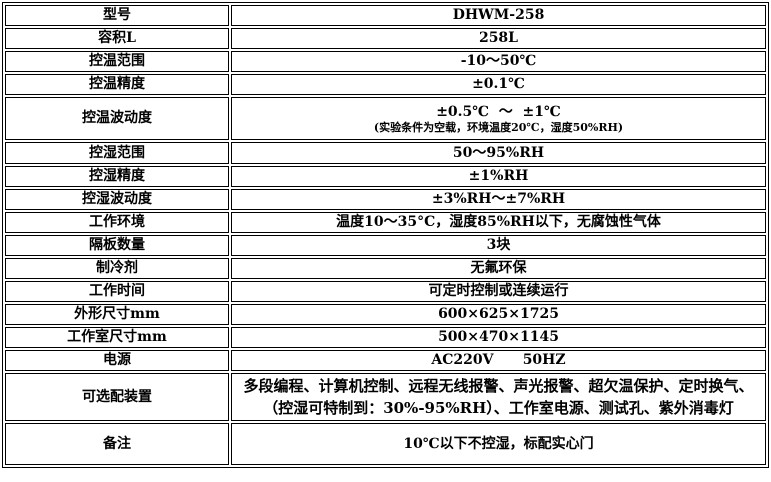  Describe the element at coordinates (117, 176) in the screenshot. I see `spec-label: 控湿精度` at that location.